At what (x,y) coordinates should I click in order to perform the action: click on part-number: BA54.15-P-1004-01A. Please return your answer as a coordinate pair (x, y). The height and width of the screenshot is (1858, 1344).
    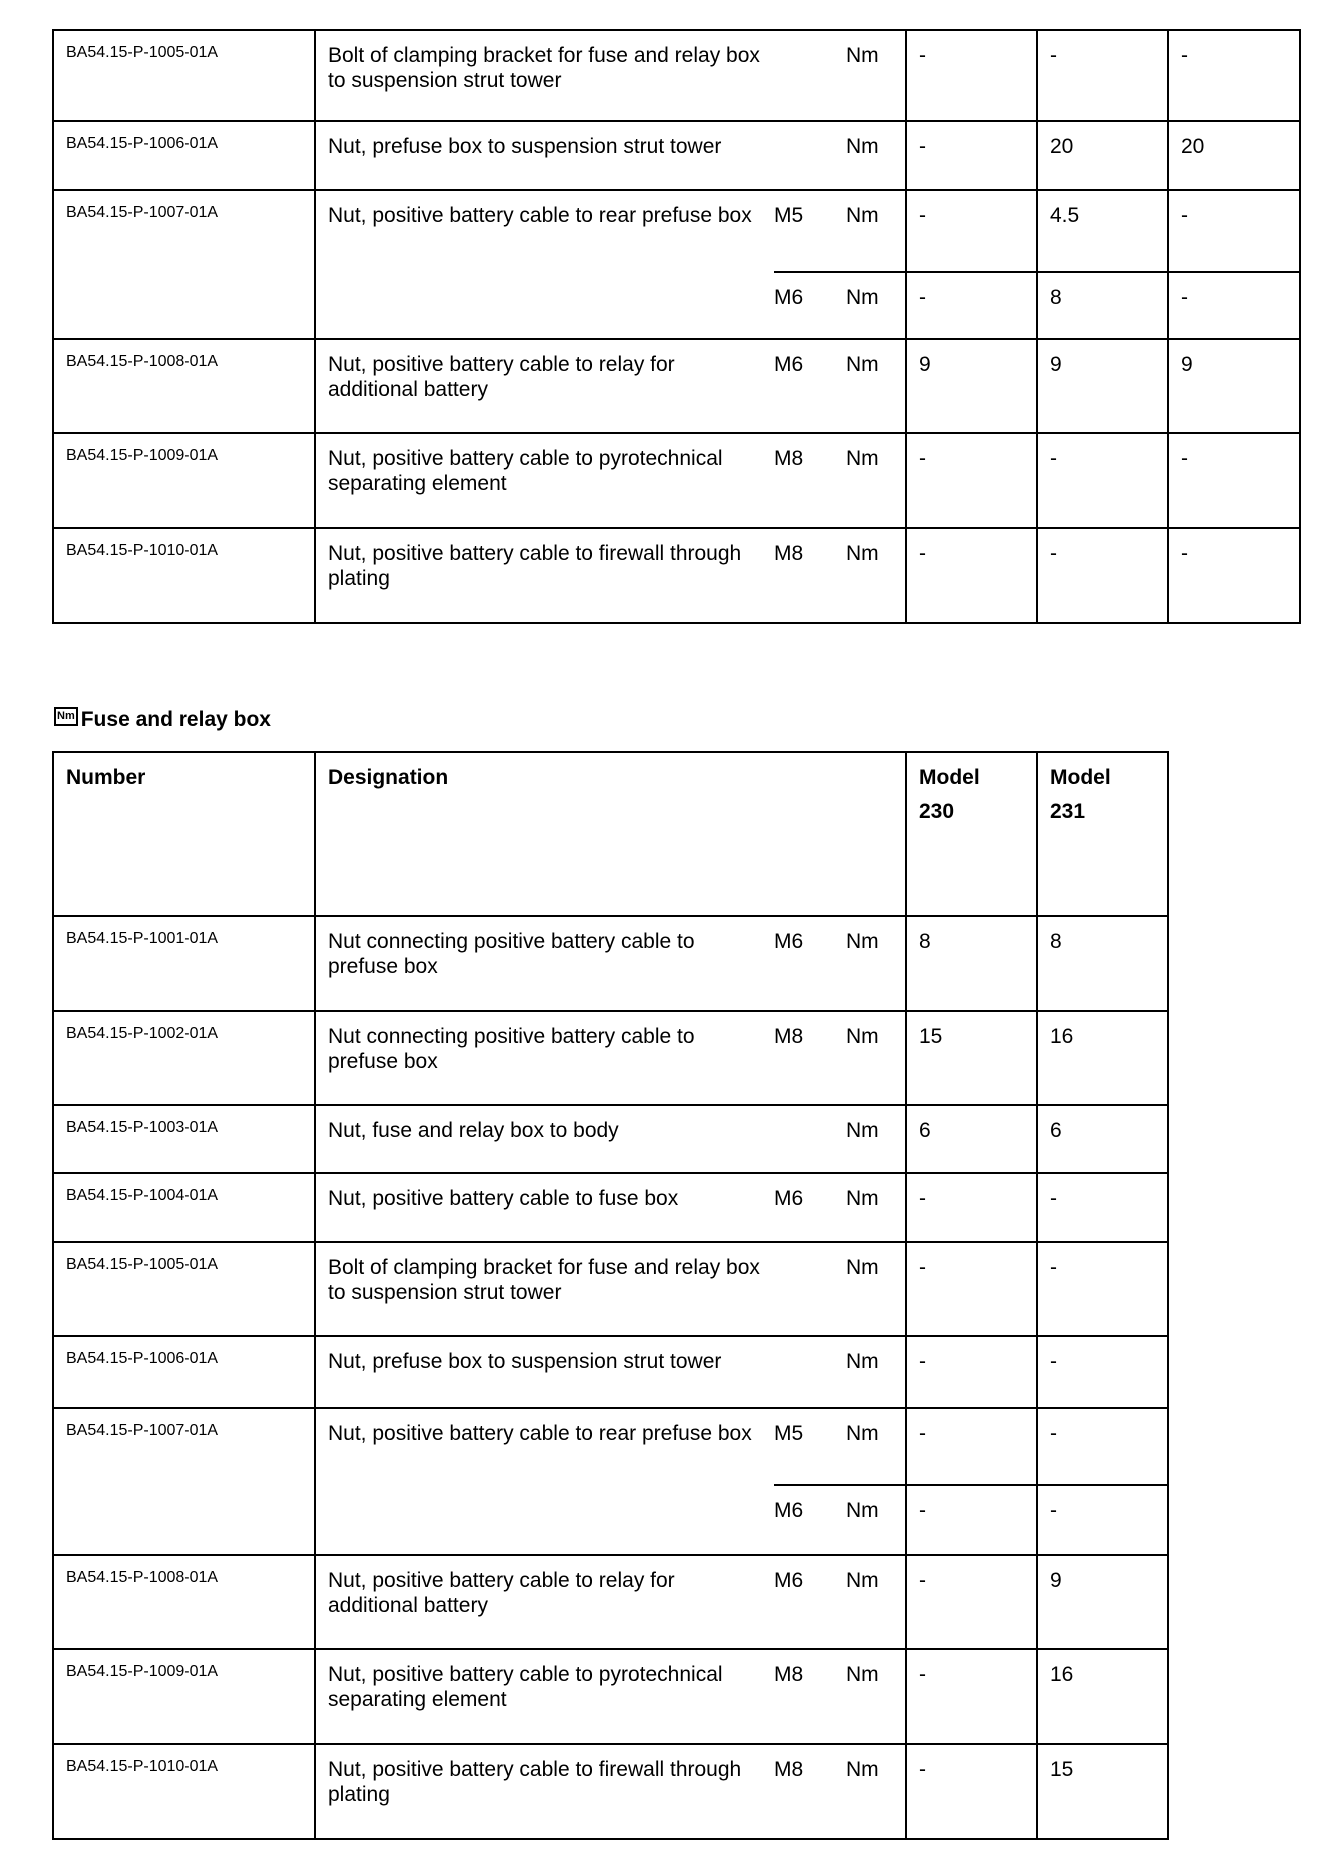
    Looking at the image, I should click on (184, 1207).